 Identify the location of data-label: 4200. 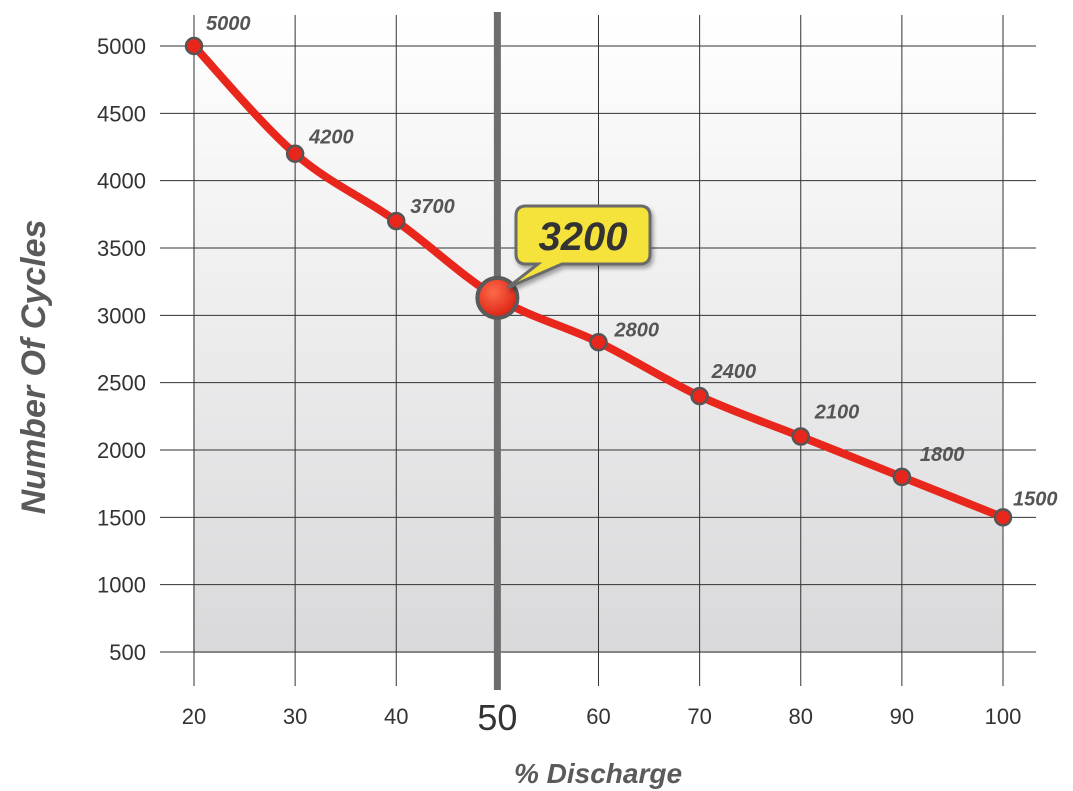
(331, 138).